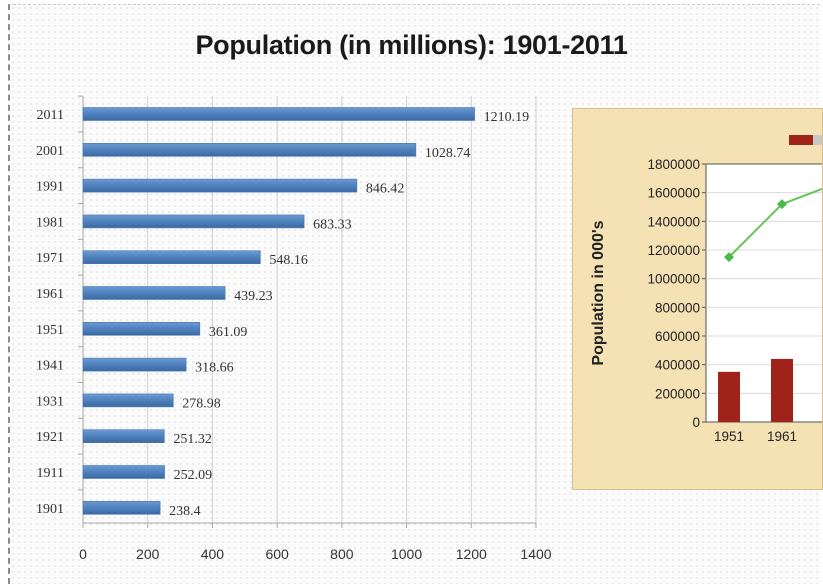  What do you see at coordinates (288, 260) in the screenshot?
I see `data-label: 548.16` at bounding box center [288, 260].